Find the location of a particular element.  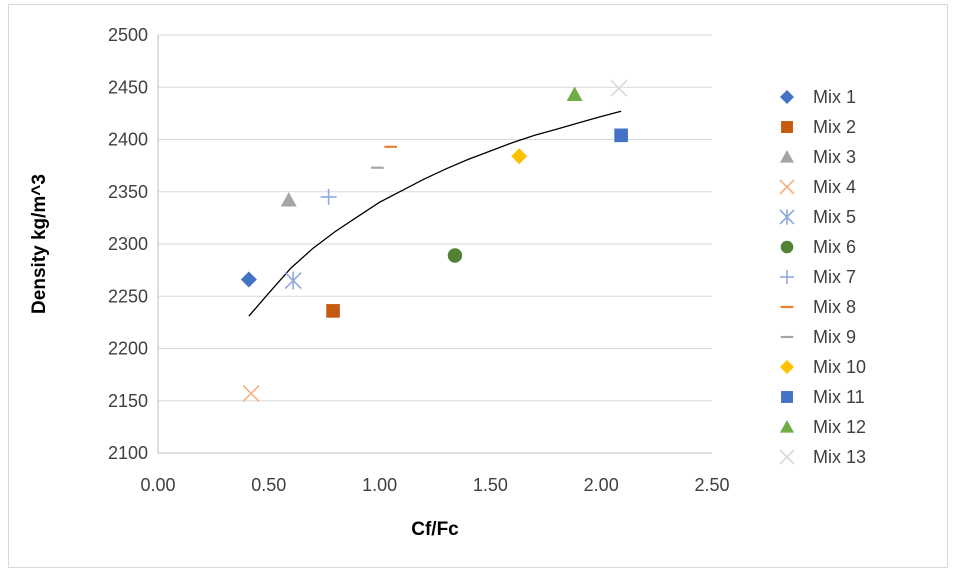

x-tick-label: 0.00 is located at coordinates (157, 485).